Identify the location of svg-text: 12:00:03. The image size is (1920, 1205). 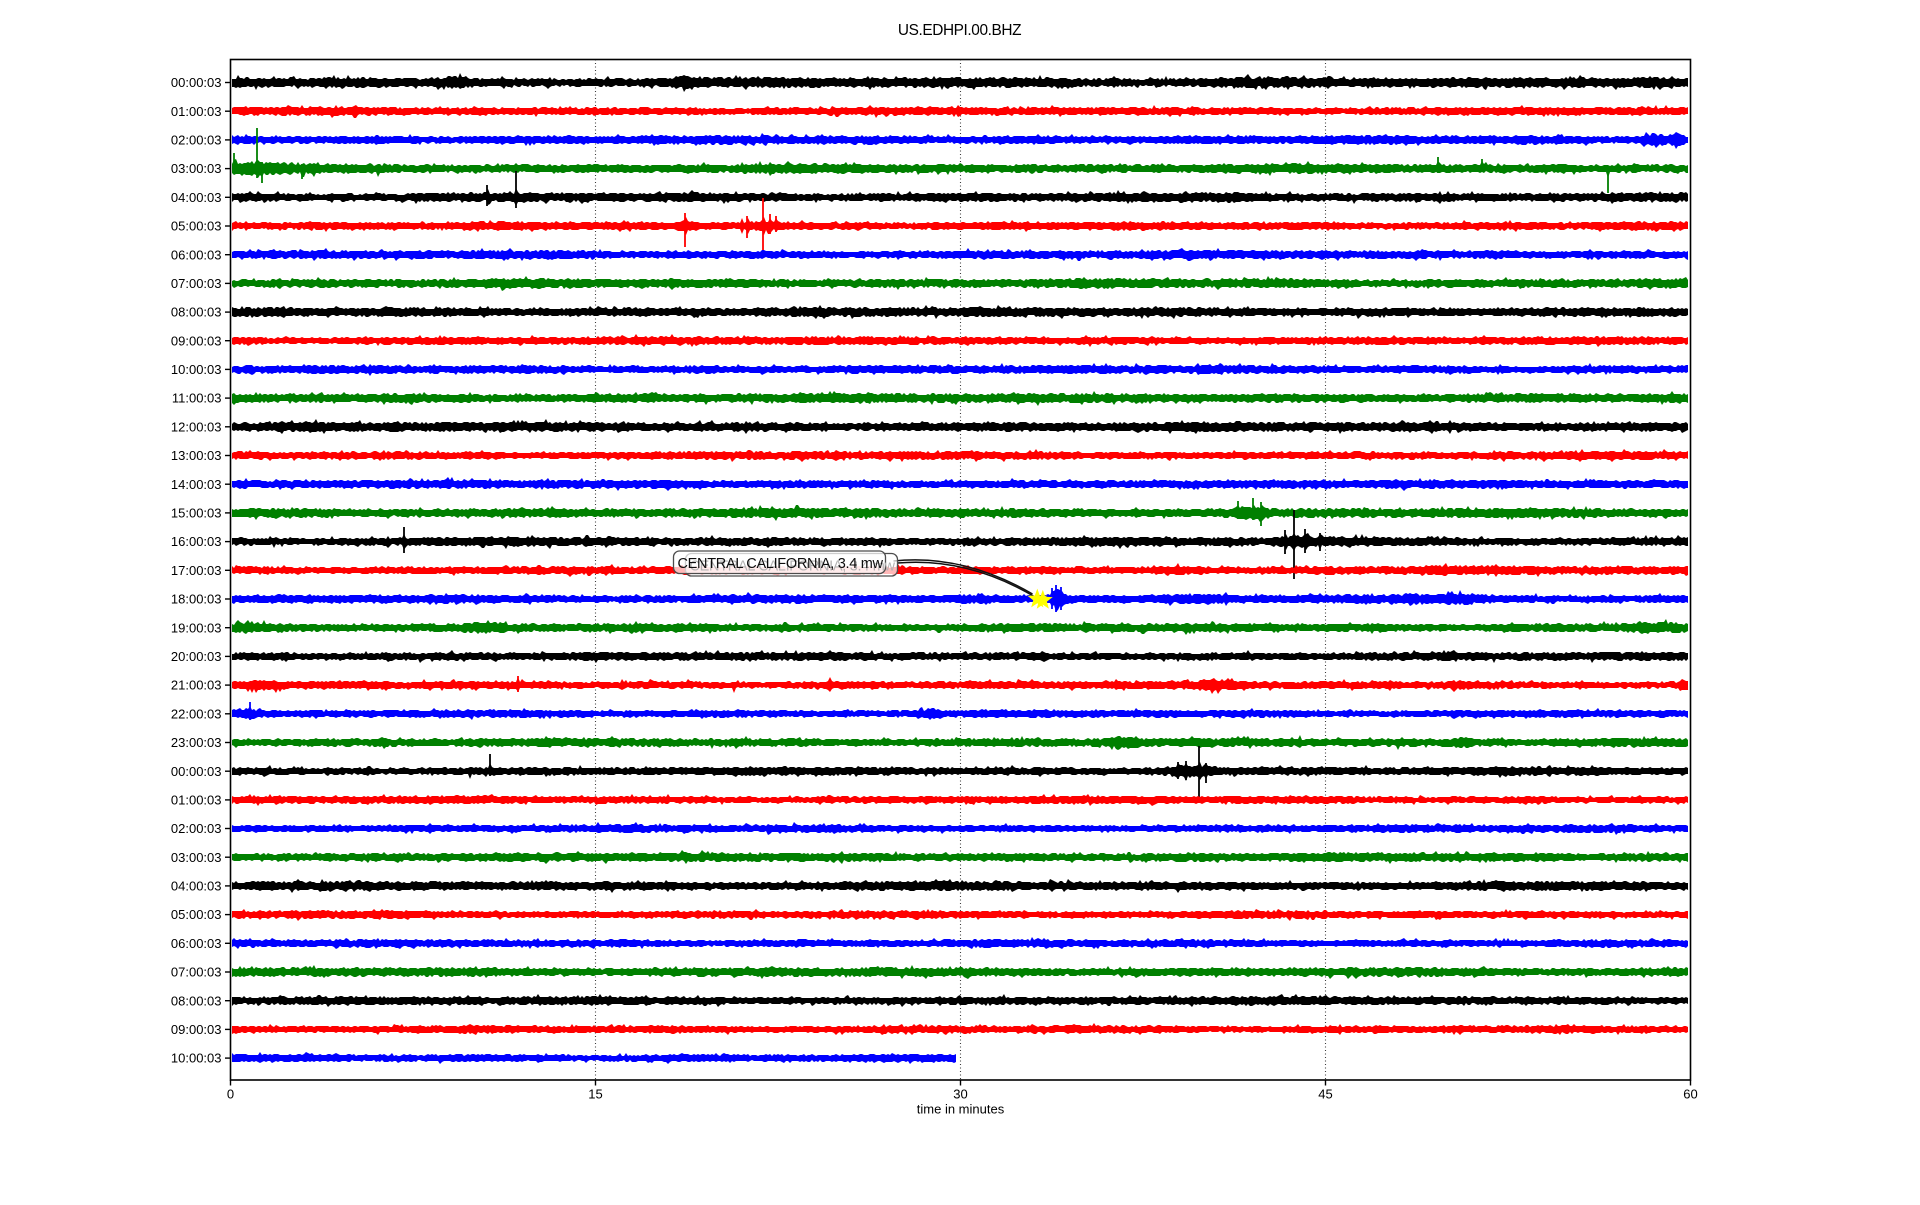
(196, 426).